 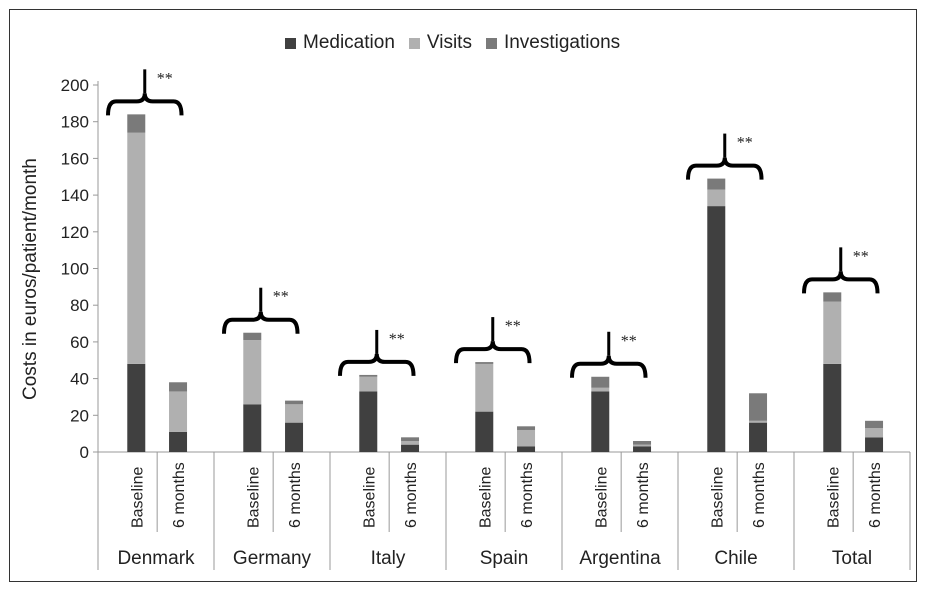 I want to click on y-tick-label: 100, so click(x=75, y=269).